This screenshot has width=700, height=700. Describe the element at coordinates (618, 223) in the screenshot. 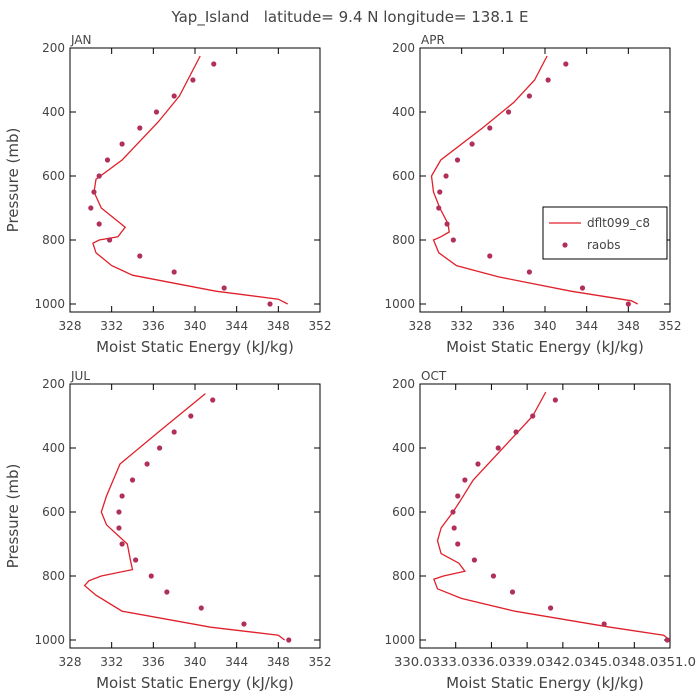

I see `legend-entry-model: dflt099_c8` at that location.